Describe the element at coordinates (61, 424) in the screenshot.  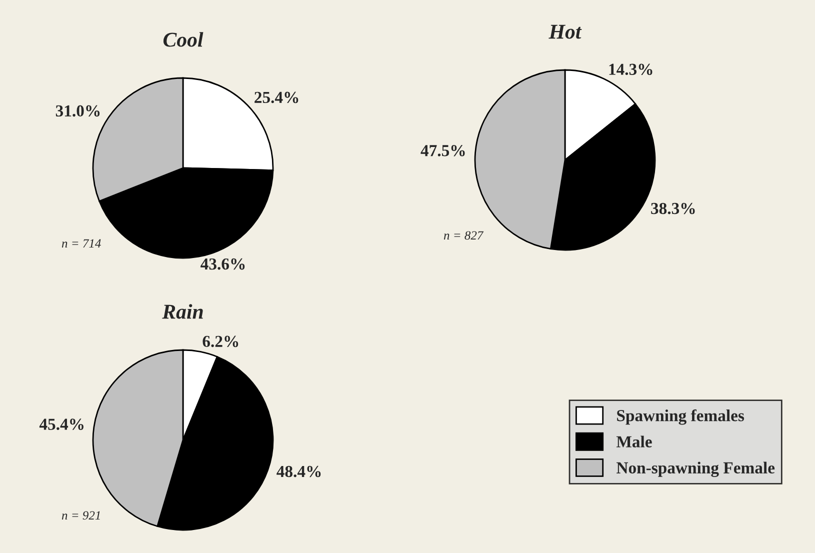
I see `data-label: 45.4%` at that location.